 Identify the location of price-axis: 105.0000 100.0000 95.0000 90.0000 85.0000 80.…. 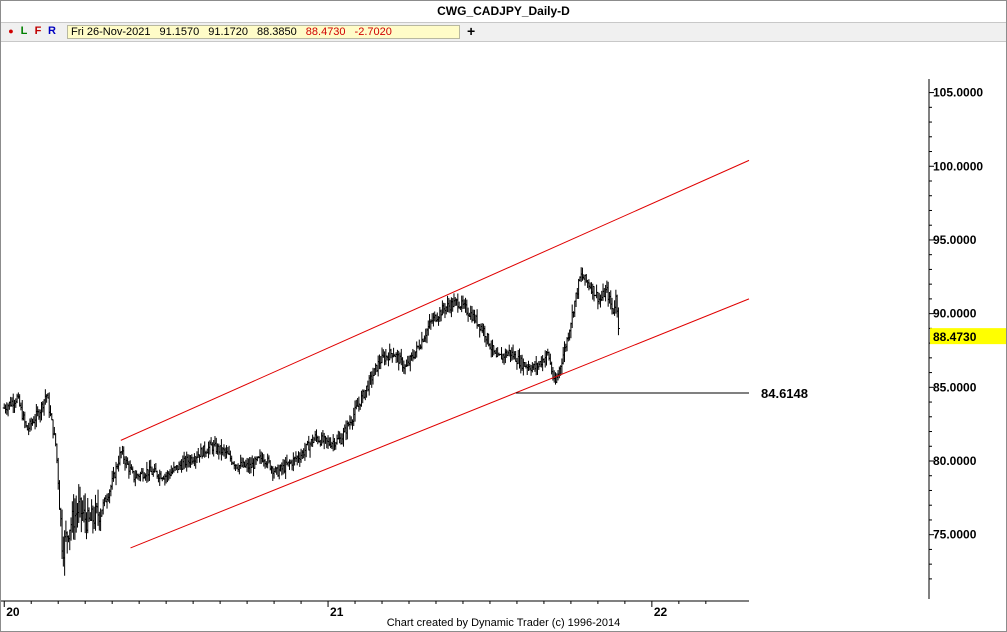
(967, 339).